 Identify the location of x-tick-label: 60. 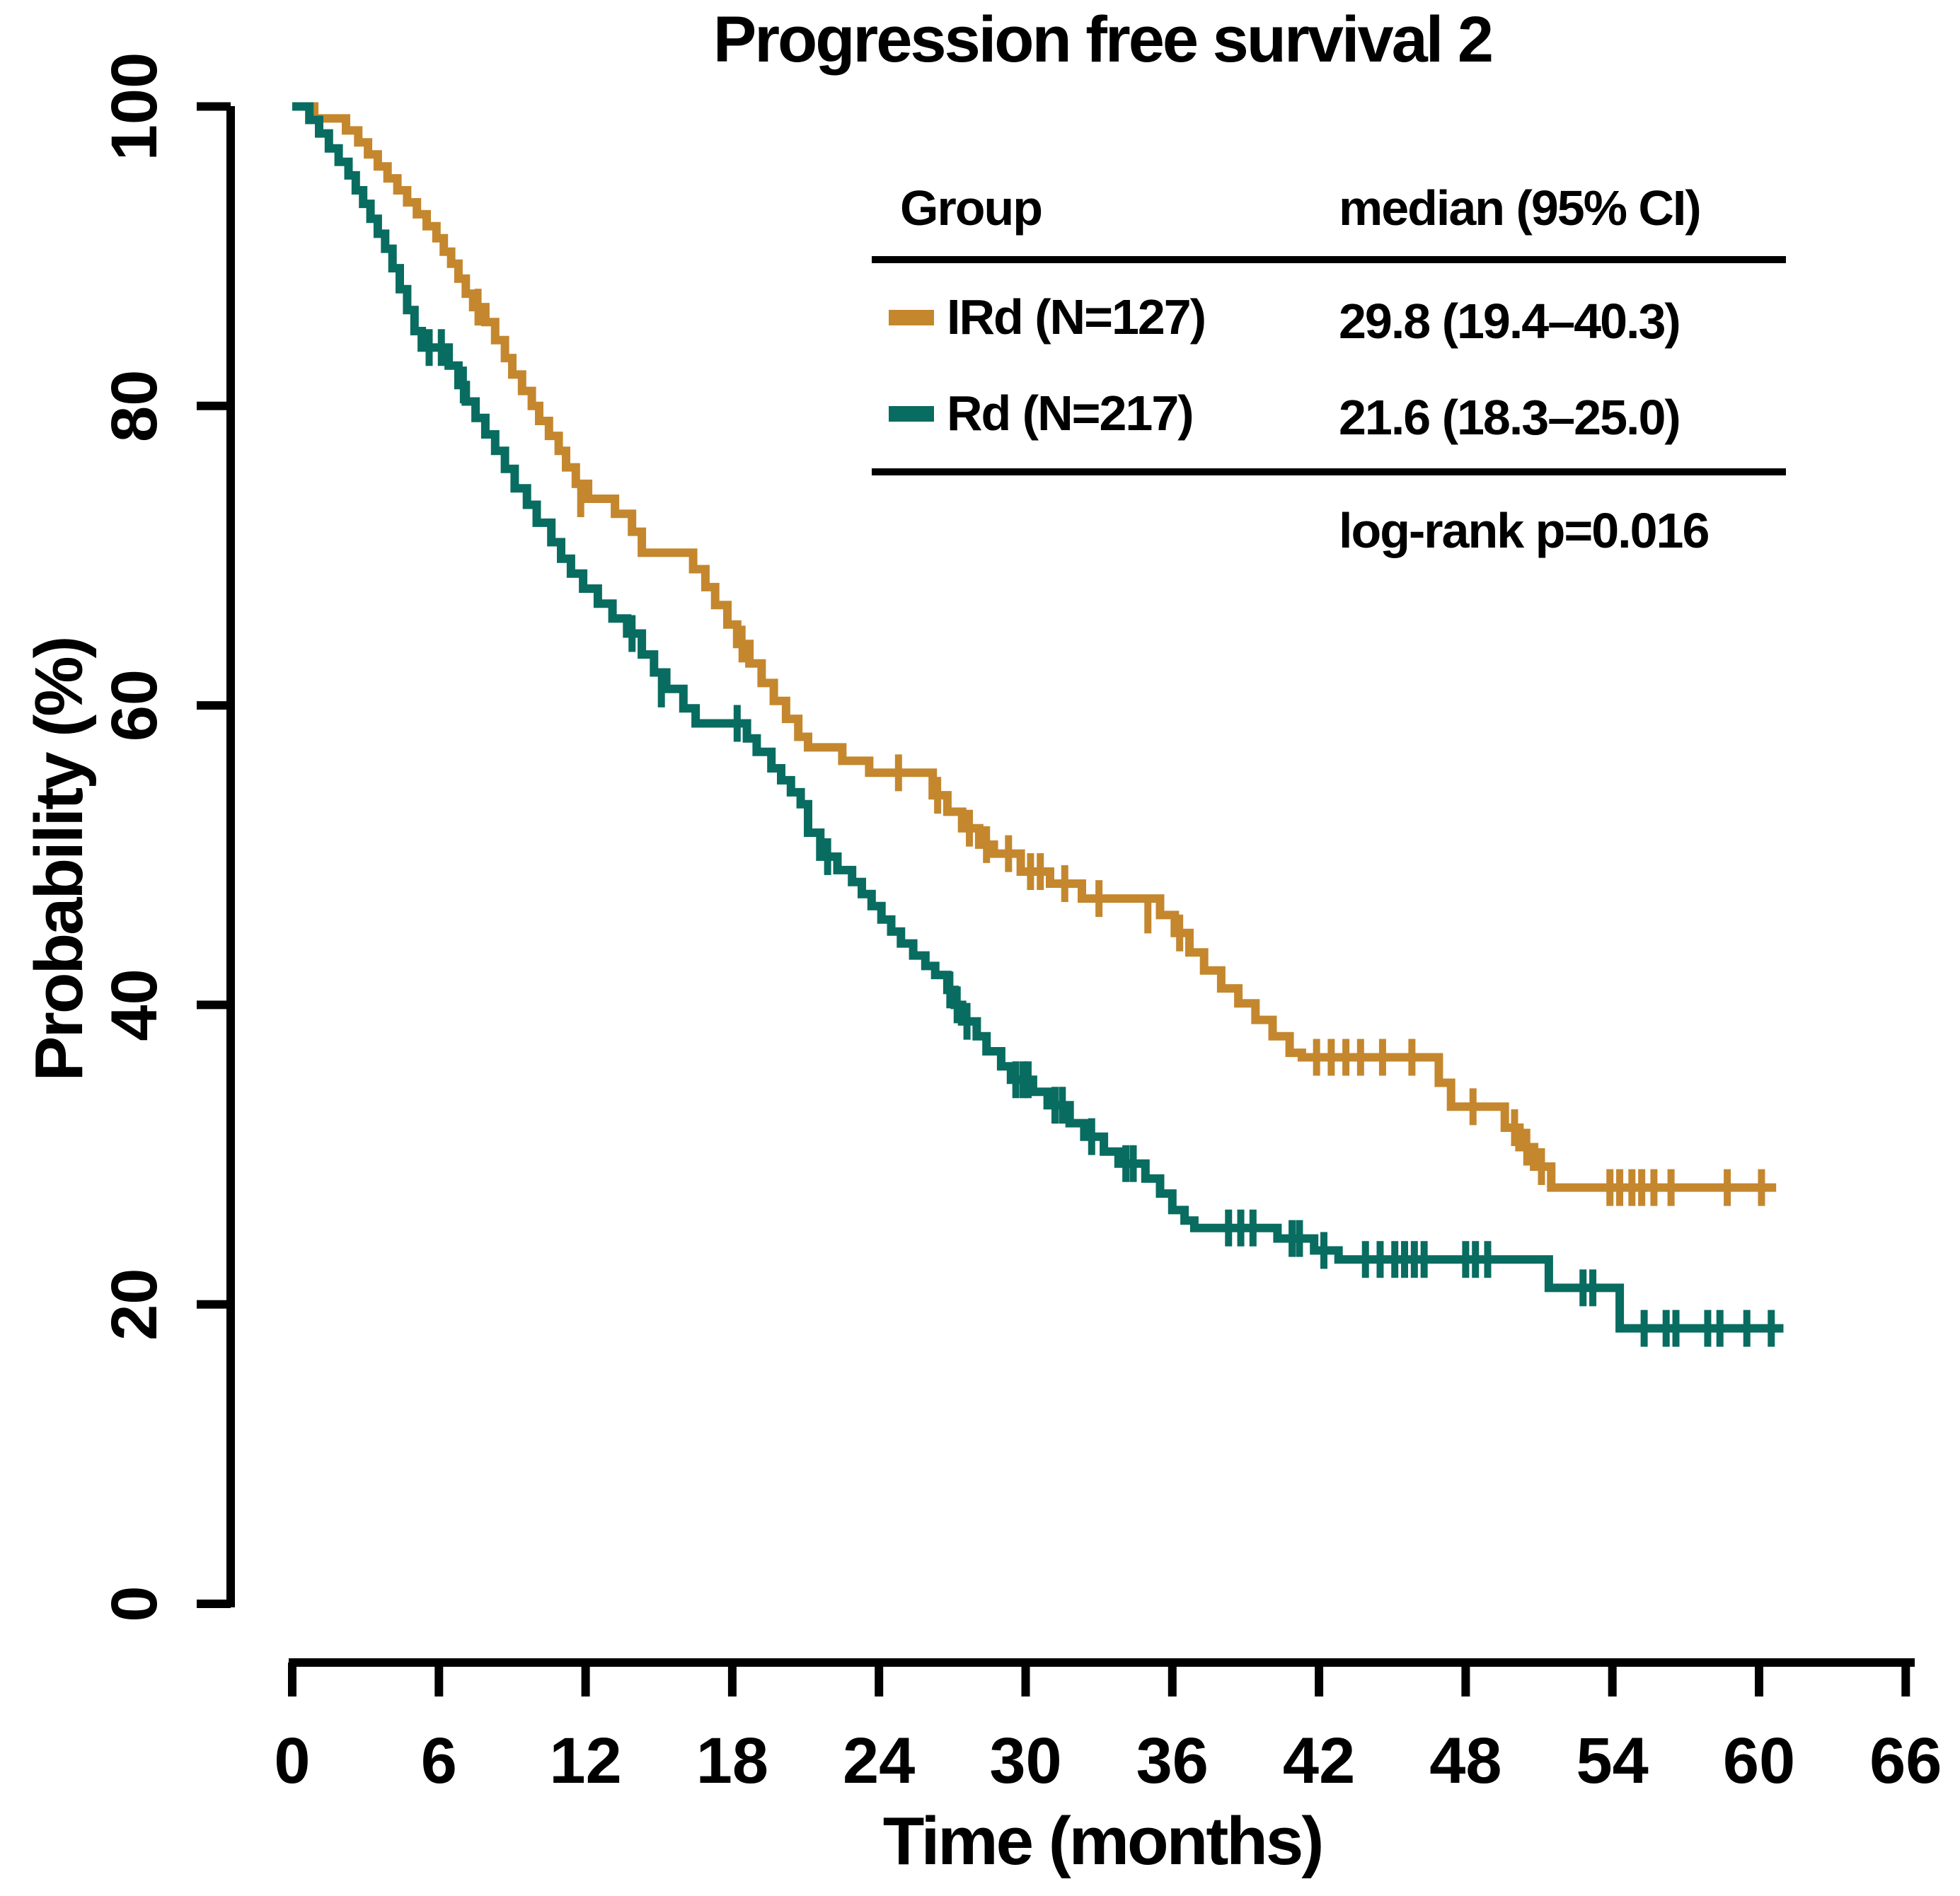
(1759, 1761).